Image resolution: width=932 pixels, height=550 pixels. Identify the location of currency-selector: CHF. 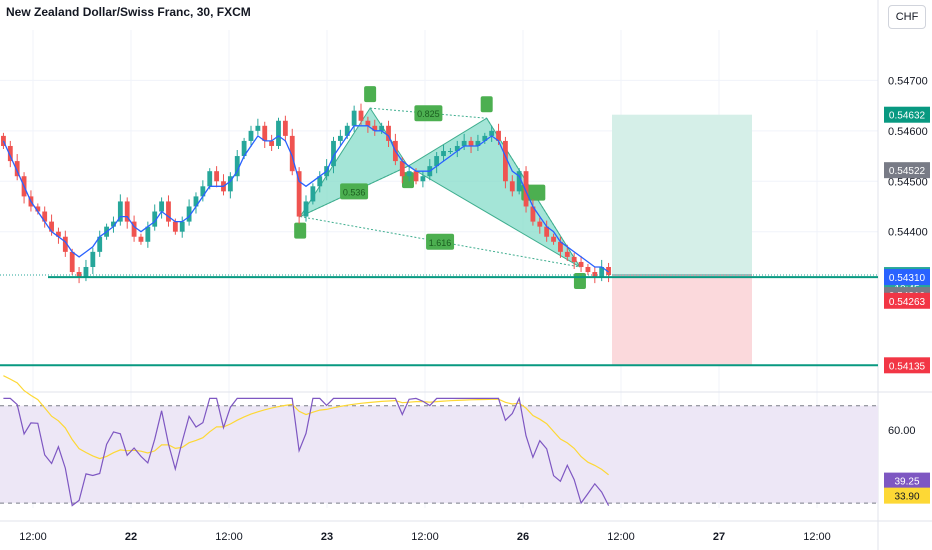
(907, 17).